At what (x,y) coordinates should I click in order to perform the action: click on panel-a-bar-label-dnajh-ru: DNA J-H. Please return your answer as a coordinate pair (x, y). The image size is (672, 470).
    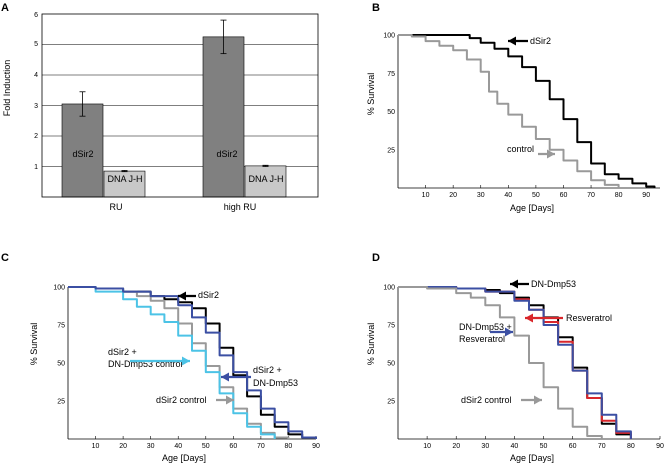
    Looking at the image, I should click on (124, 179).